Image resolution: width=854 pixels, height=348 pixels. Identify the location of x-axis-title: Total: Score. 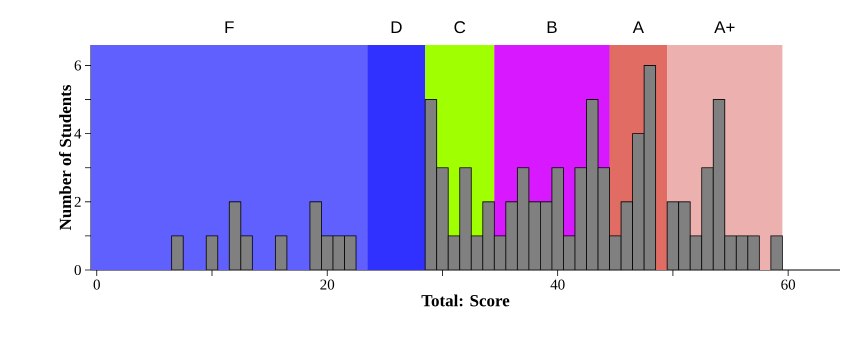
(466, 300).